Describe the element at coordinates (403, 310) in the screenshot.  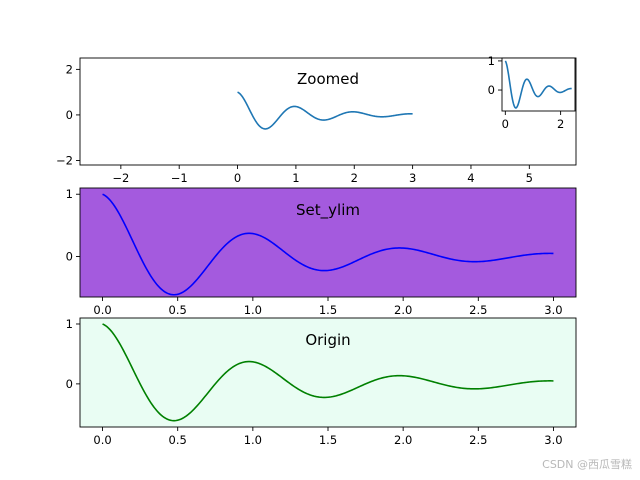
I see `set-ylim-xtick-label: 2.0` at that location.